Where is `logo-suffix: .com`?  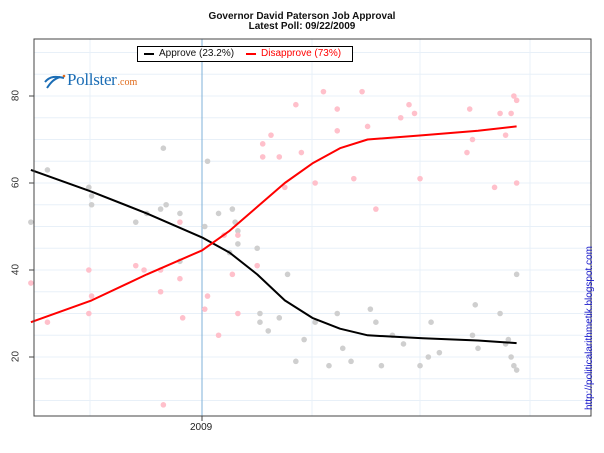
logo-suffix: .com is located at coordinates (127, 82).